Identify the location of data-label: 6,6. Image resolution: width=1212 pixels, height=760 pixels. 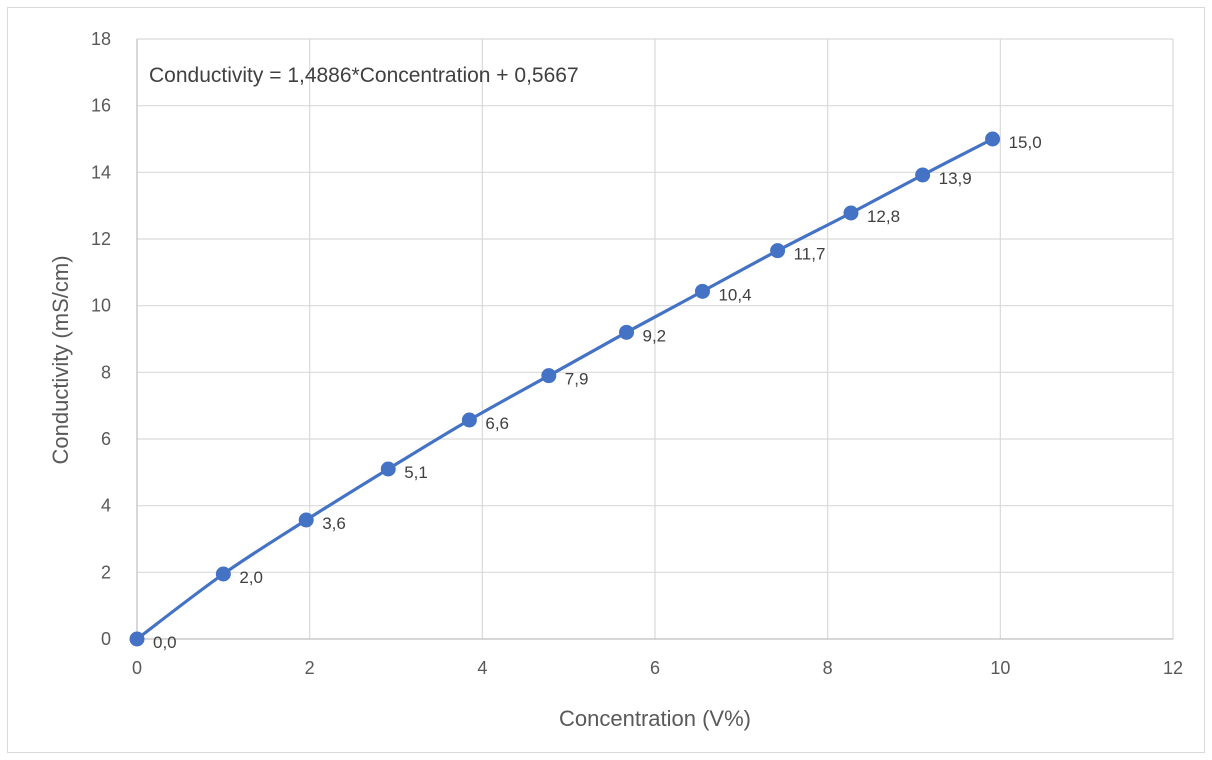
(497, 423).